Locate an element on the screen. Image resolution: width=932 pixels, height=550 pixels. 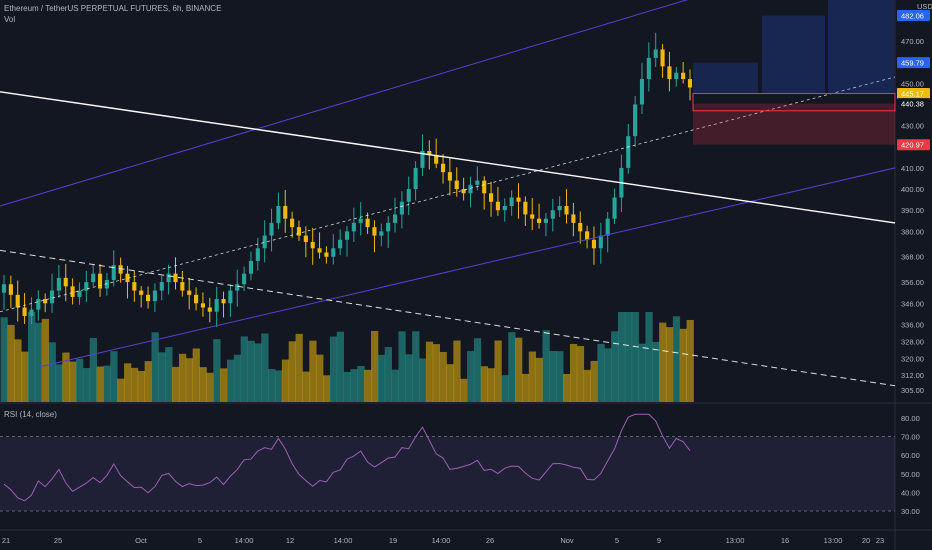
price-tick-label: 390.00 is located at coordinates (912, 210).